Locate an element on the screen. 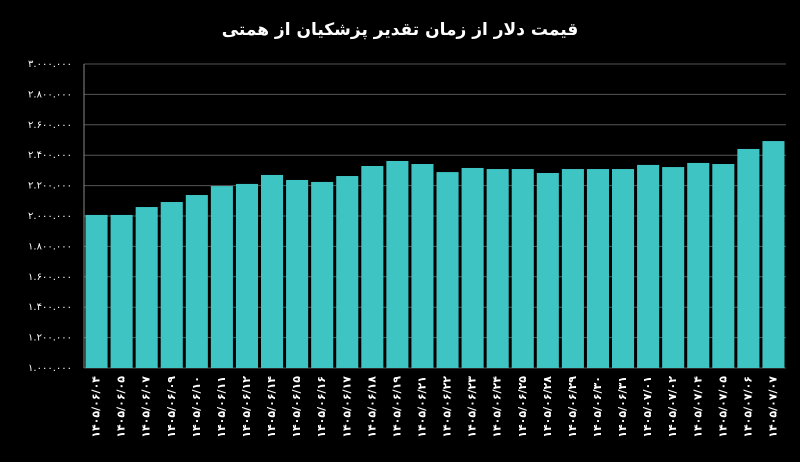 The image size is (800, 462). x-tick-label: ۱۴۰۵/۰۶/۱۷ is located at coordinates (346, 407).